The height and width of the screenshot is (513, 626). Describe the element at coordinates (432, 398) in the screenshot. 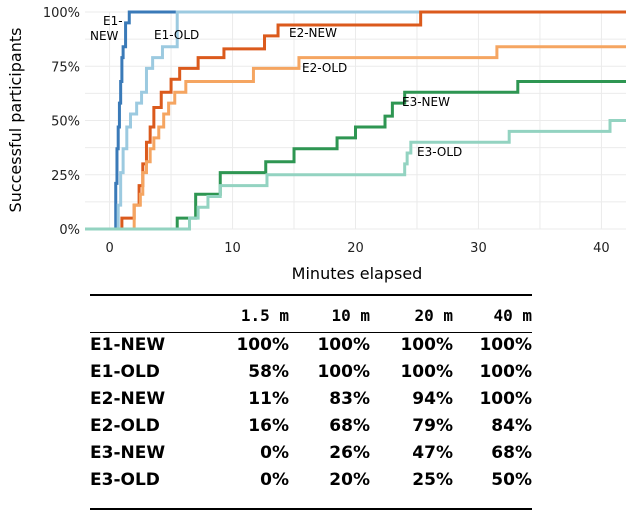

I see `table-cell: 94%` at that location.